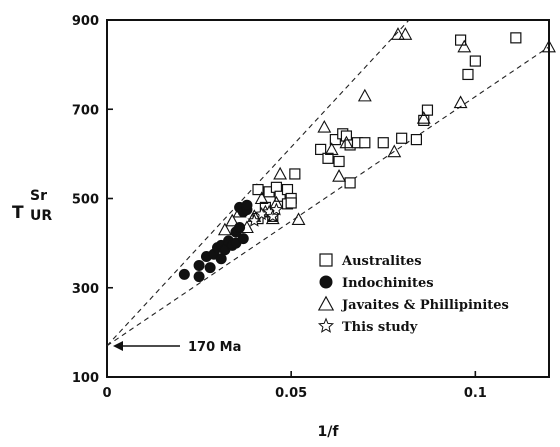 This screenshot has height=447, width=560. What do you see at coordinates (85, 289) in the screenshot?
I see `y-tick-label: 300` at bounding box center [85, 289].